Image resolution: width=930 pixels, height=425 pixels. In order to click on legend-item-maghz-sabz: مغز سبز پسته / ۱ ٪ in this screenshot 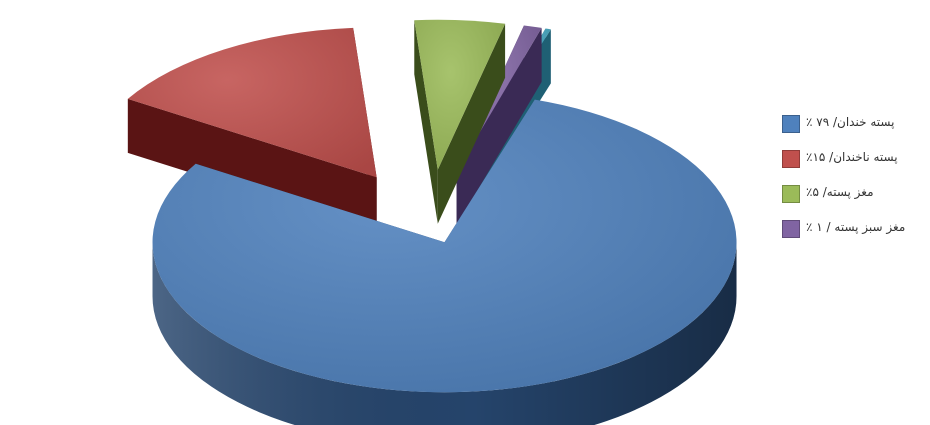, I will do `click(853, 229)`.